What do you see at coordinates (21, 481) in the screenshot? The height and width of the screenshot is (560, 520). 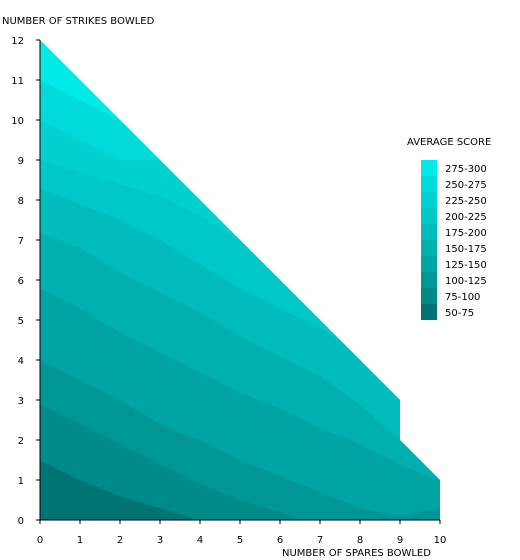 I see `y-tick-label: 1` at bounding box center [21, 481].